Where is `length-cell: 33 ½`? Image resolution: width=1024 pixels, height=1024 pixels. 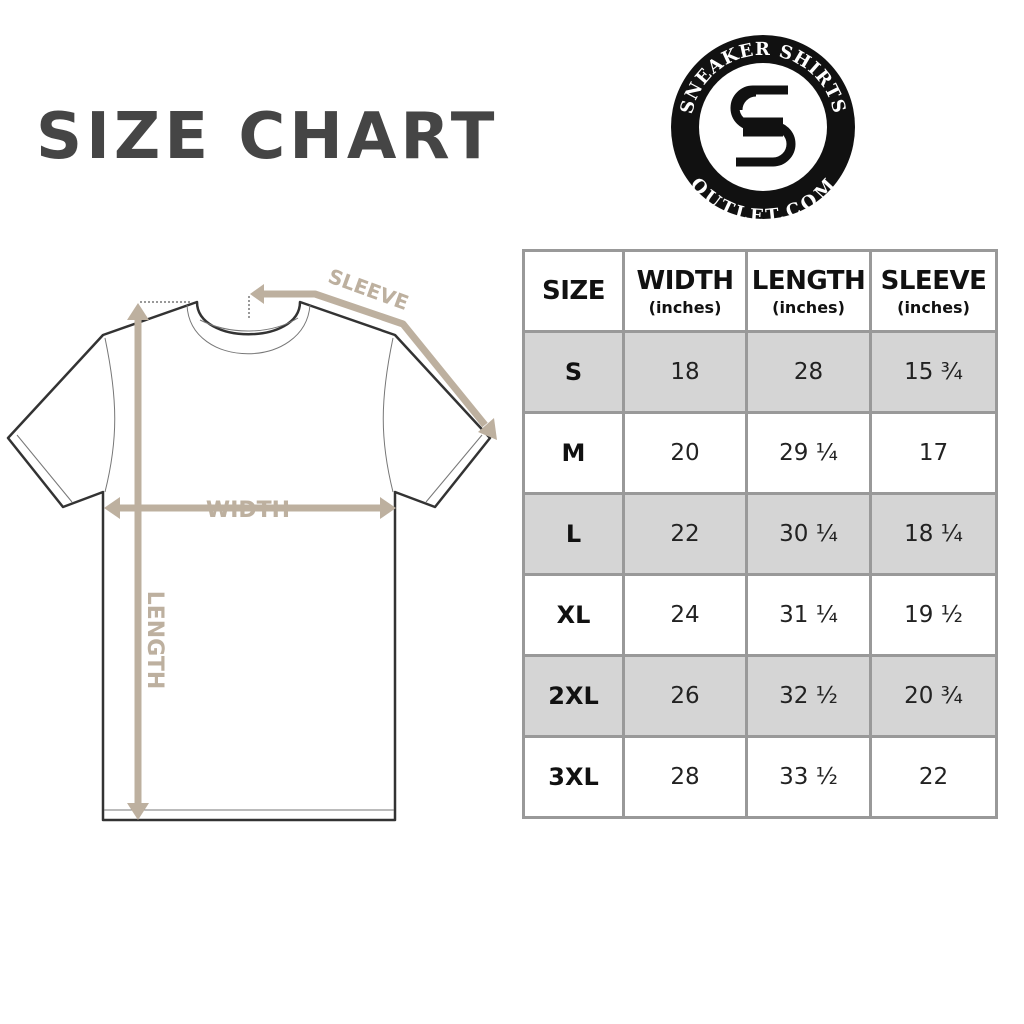 length-cell: 33 ½ is located at coordinates (808, 777).